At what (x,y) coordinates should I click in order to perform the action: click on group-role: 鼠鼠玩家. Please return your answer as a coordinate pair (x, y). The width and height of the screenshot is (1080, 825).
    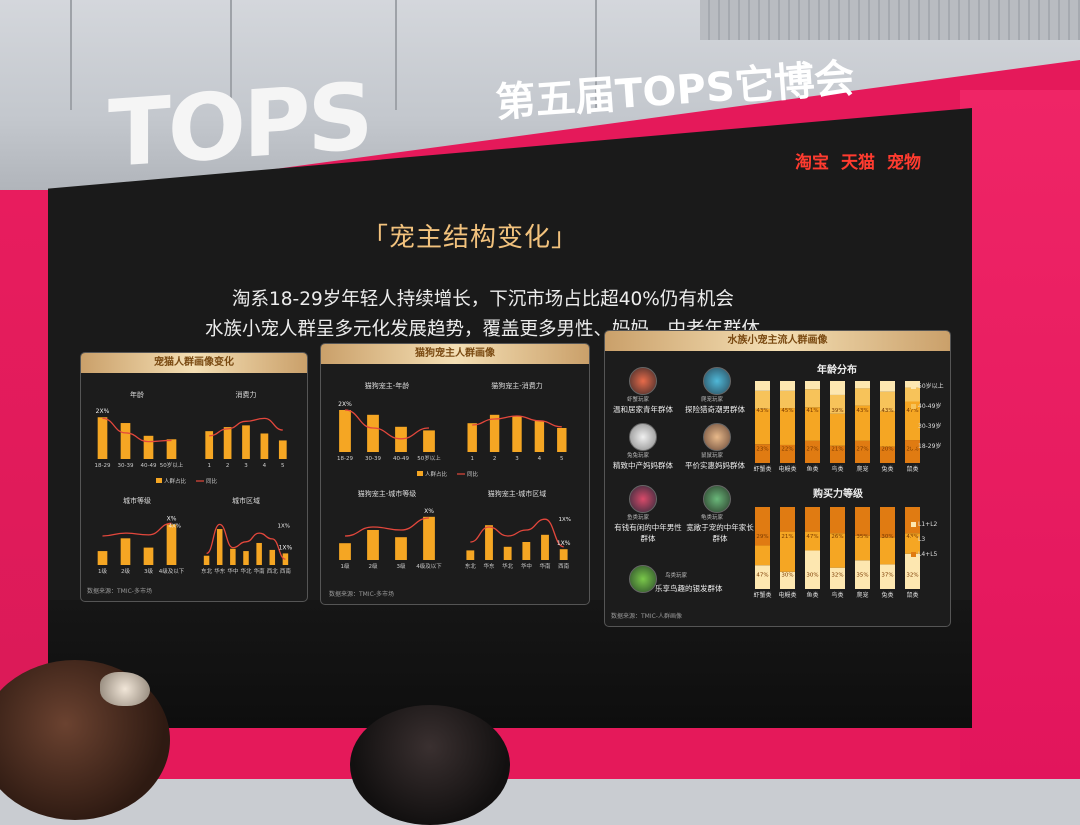
    Looking at the image, I should click on (712, 456).